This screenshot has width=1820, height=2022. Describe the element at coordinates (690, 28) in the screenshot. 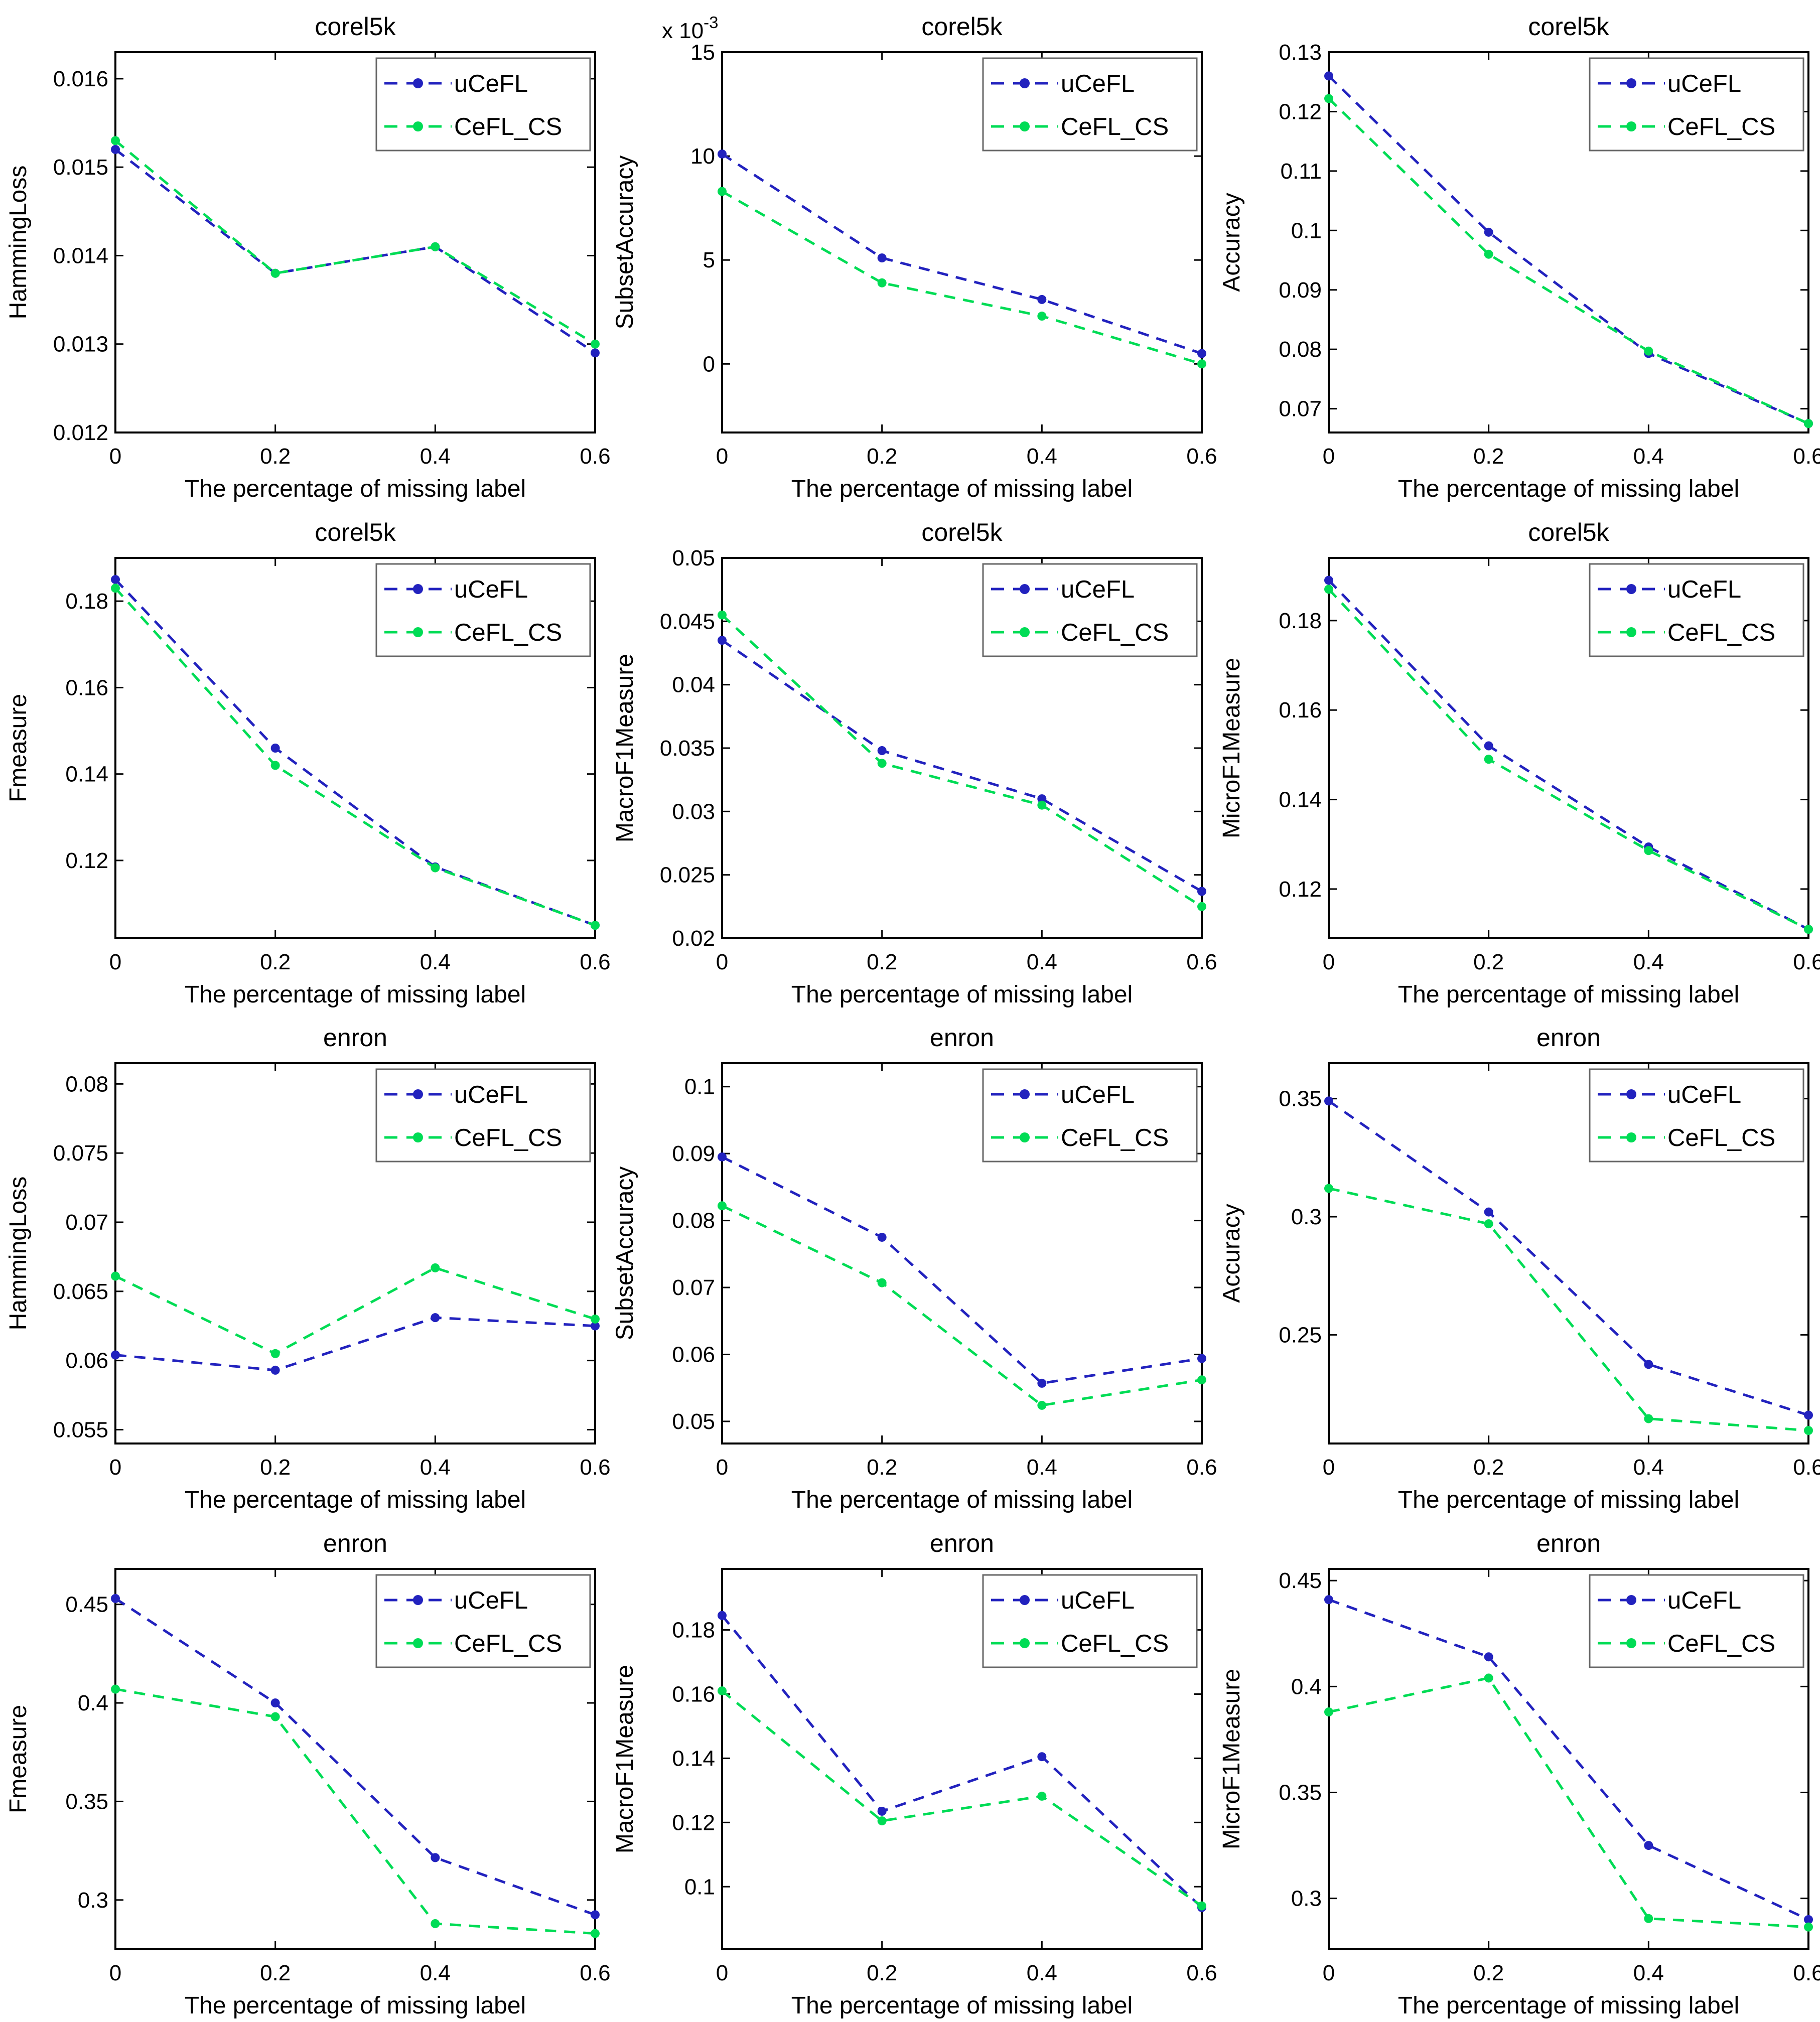

I see `y-axis-scale-label: x 10-3` at that location.